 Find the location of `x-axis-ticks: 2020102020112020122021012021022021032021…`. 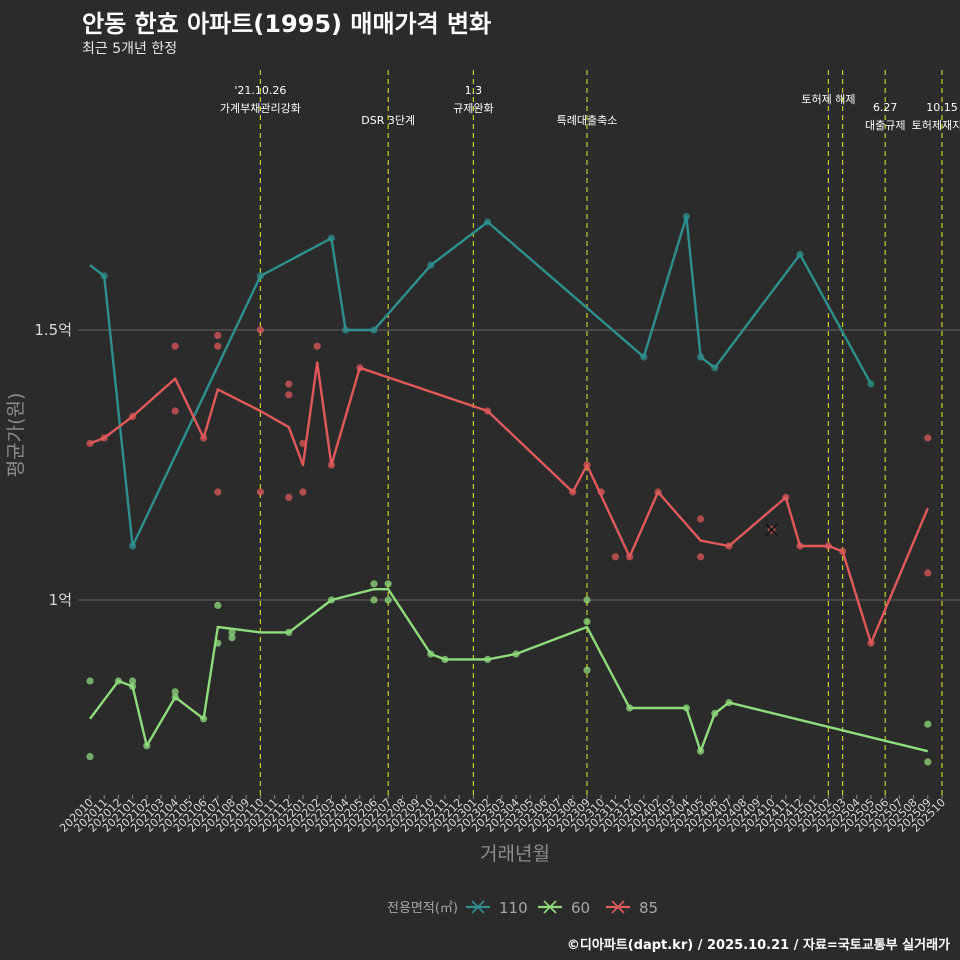

x-axis-ticks: 2020102020112020122021012021022021032021… is located at coordinates (502, 815).